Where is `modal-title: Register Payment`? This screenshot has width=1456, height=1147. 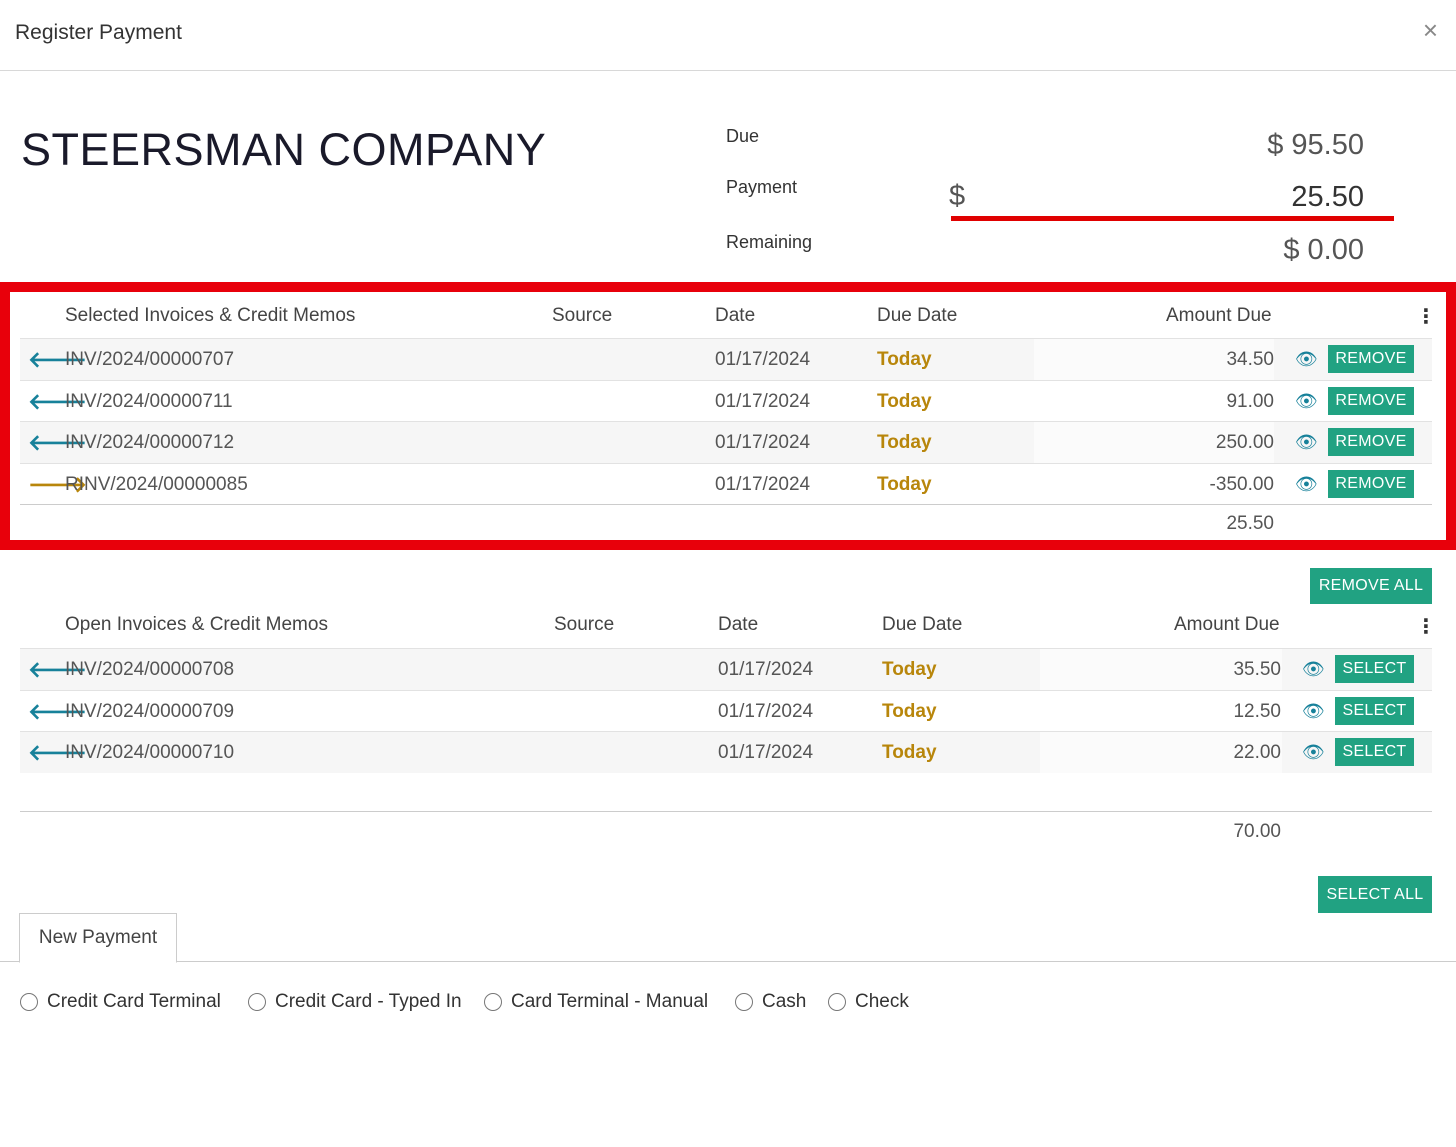 modal-title: Register Payment is located at coordinates (98, 32).